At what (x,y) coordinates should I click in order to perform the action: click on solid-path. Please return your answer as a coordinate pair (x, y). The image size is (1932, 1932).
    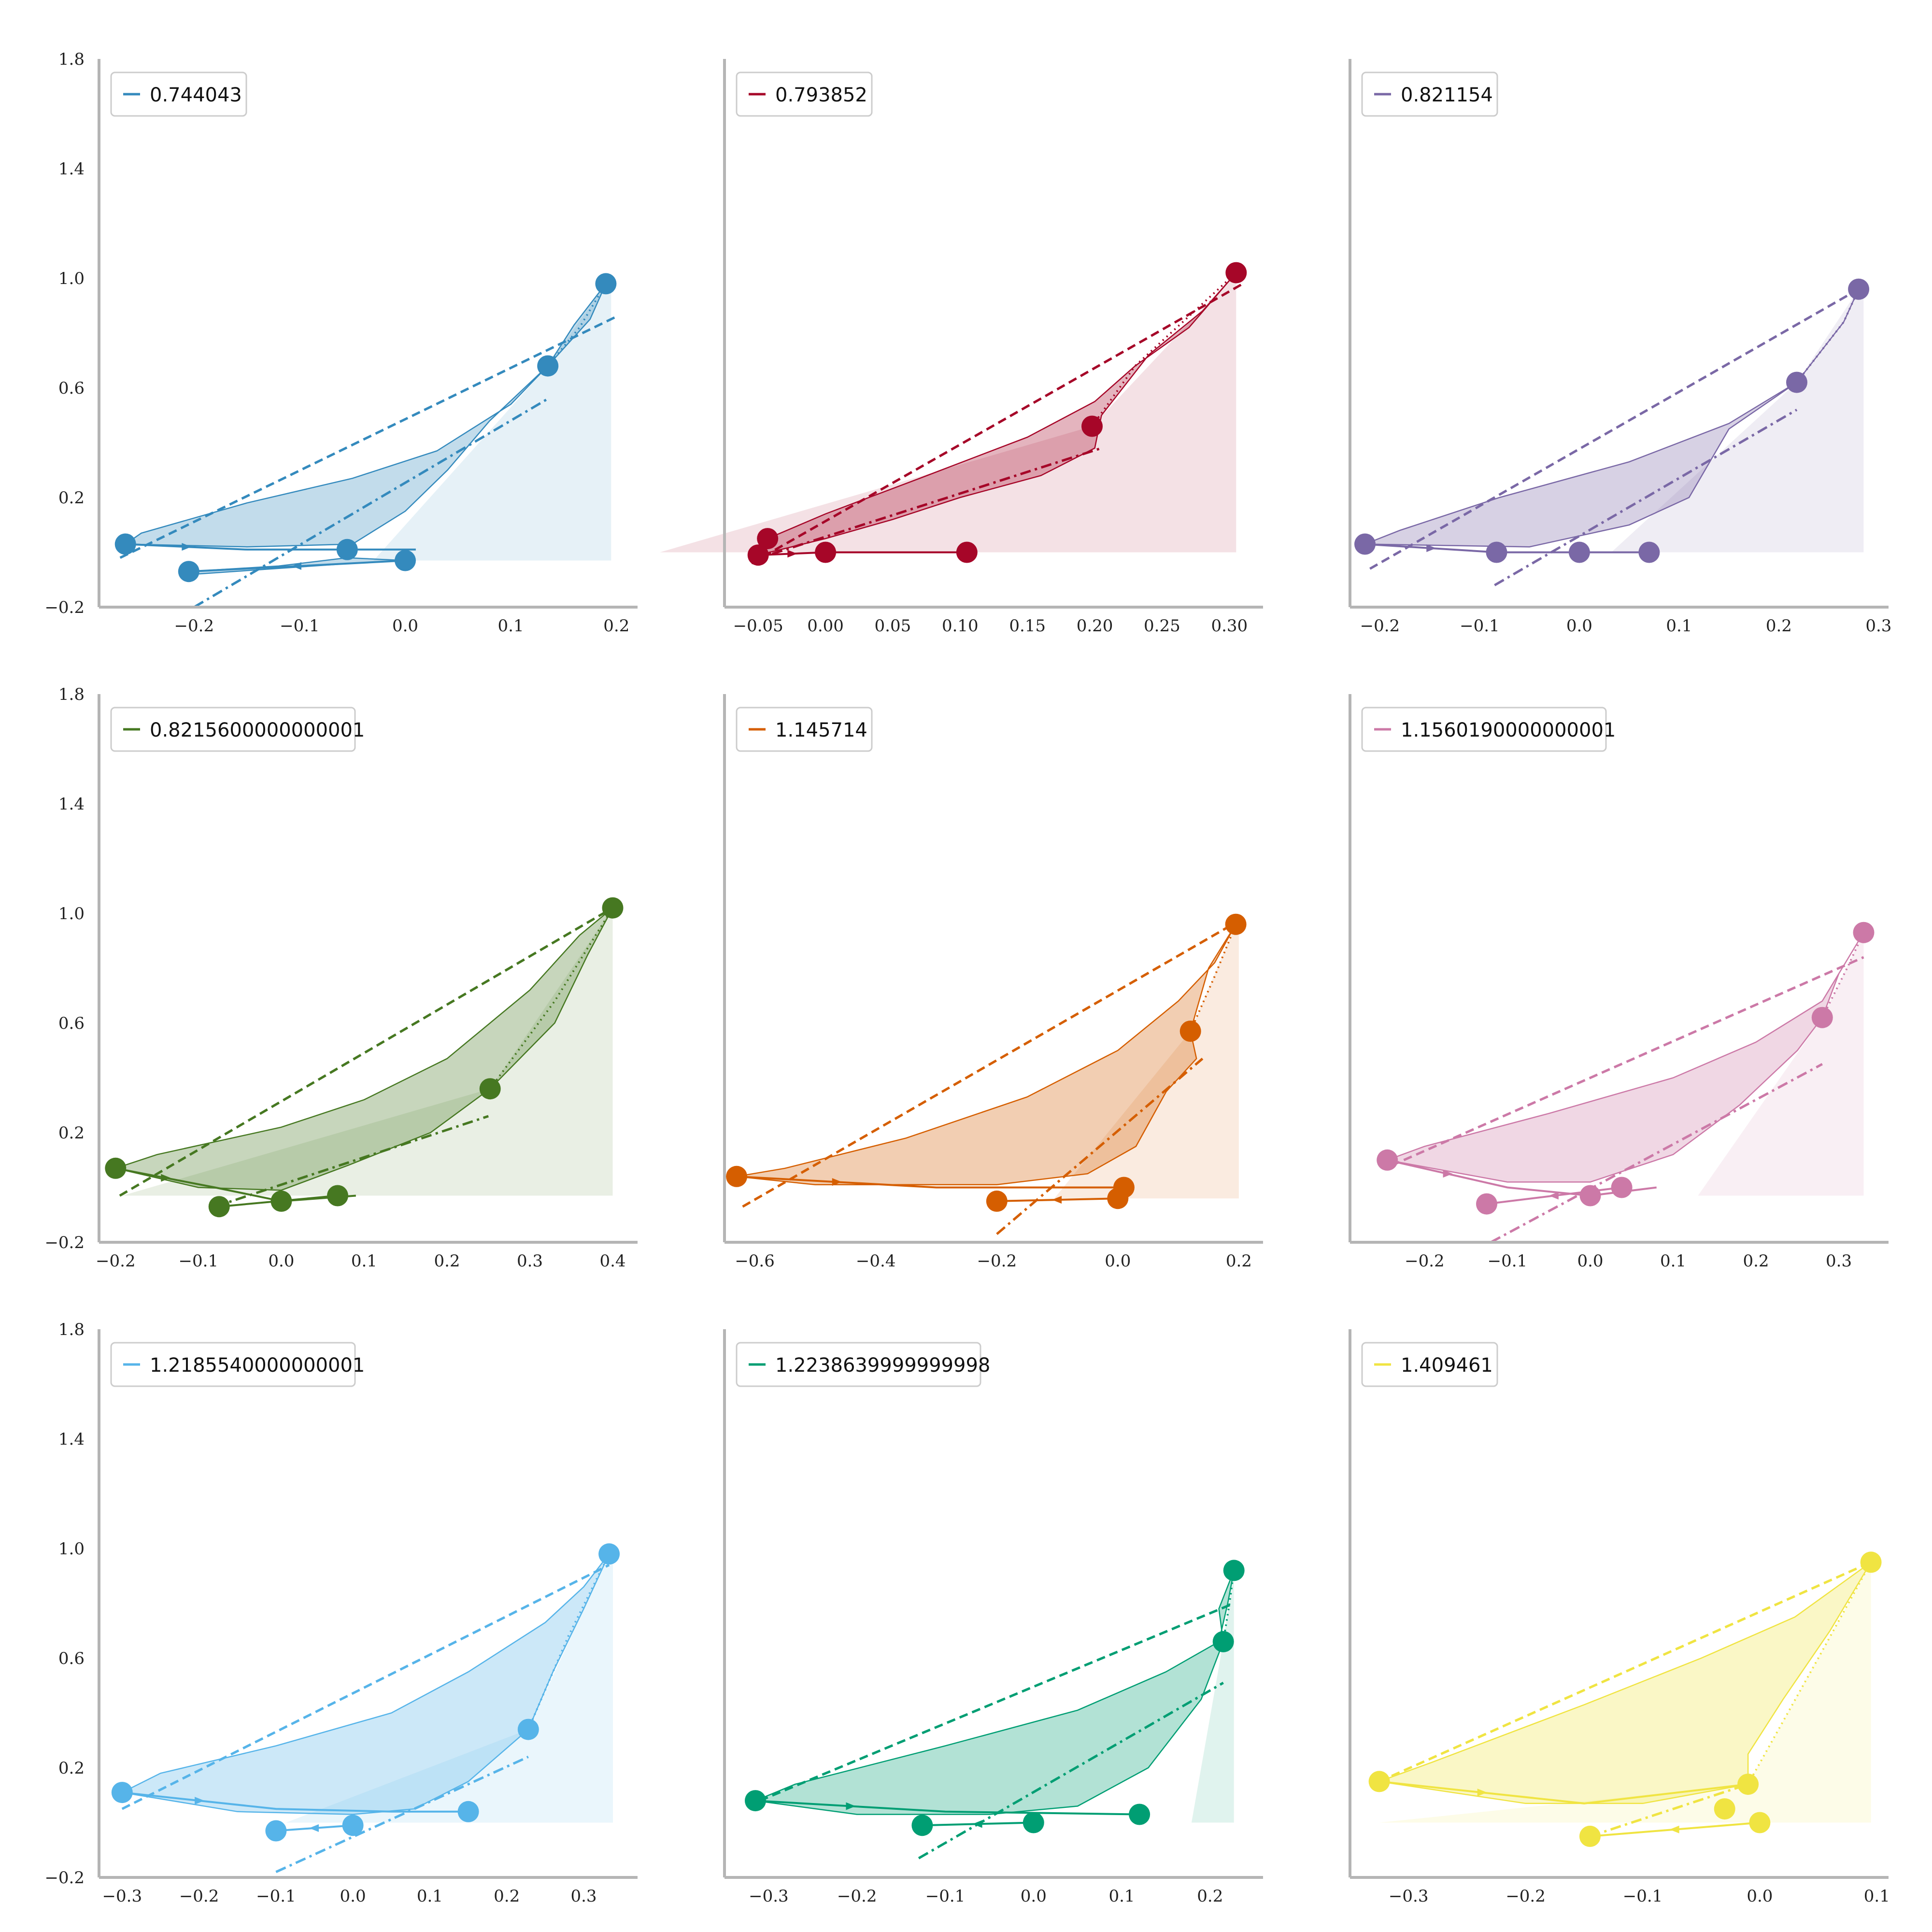
    Looking at the image, I should click on (930, 1182).